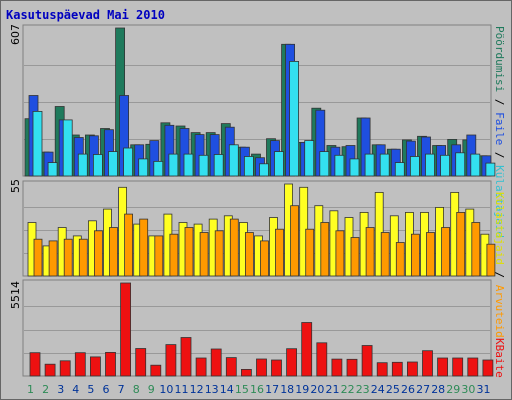 This screenshot has width=512, height=400. I want to click on day-label-18: 18, so click(287, 389).